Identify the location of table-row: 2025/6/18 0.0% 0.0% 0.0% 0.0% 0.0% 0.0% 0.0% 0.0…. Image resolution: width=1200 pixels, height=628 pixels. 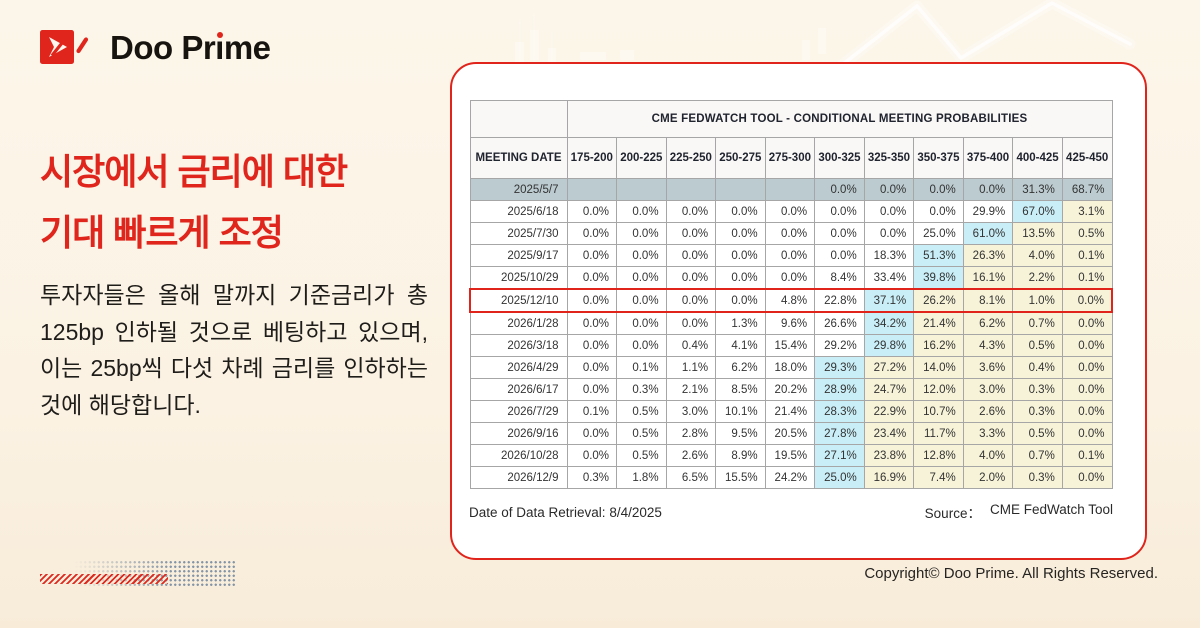
(791, 211).